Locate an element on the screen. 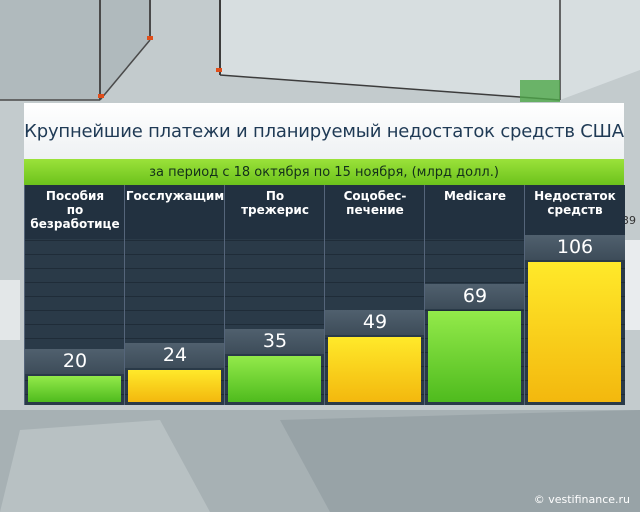  category-label-line: Госслужащим is located at coordinates (175, 196).